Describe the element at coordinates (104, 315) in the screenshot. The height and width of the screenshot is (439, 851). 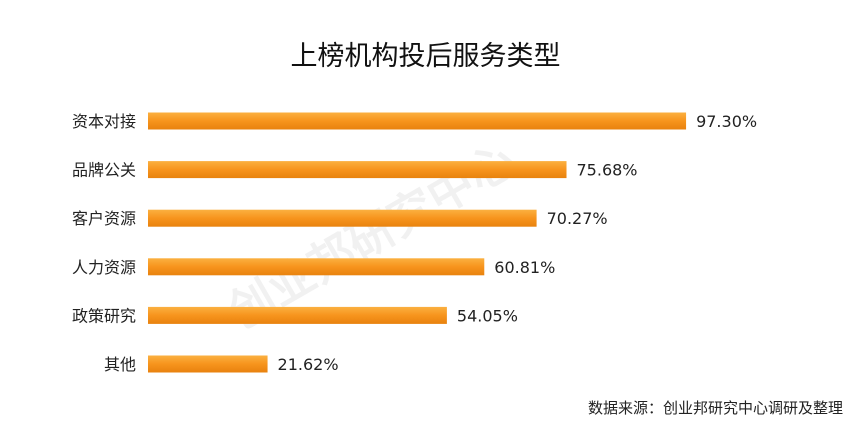
I see `category-label: 政策研究` at that location.